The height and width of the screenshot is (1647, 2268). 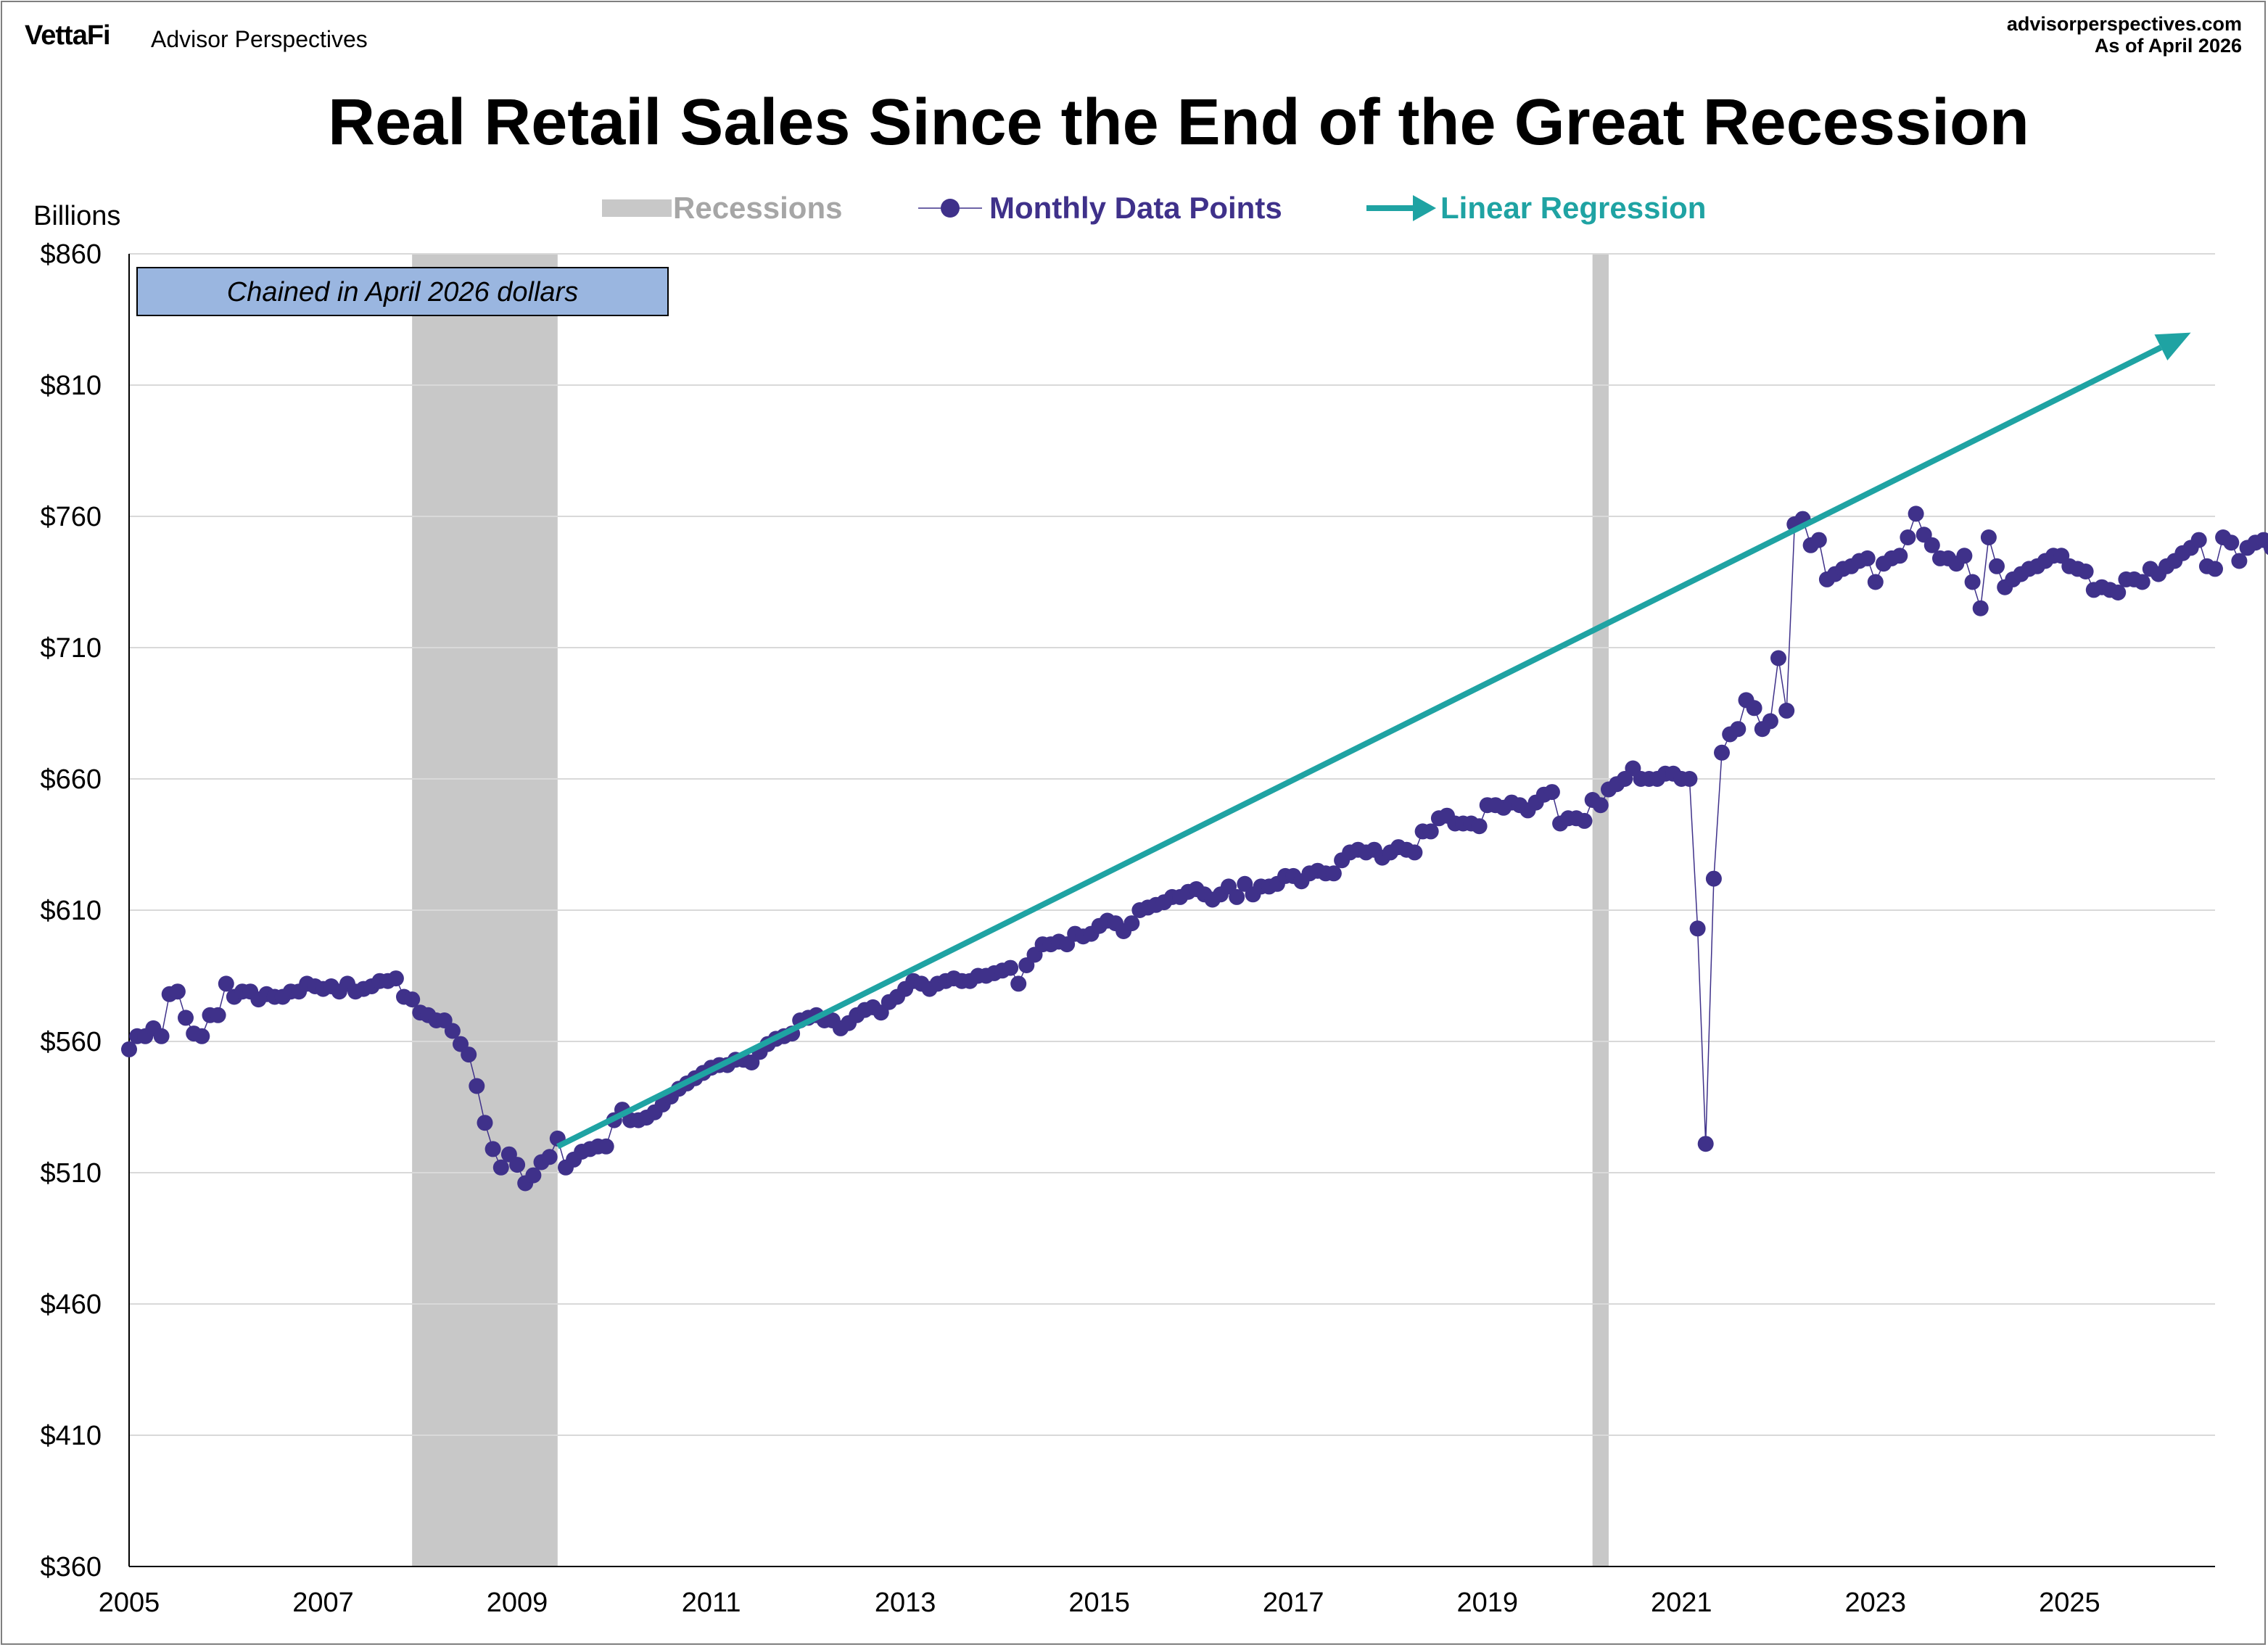 What do you see at coordinates (129, 1603) in the screenshot?
I see `x-tick-label: 2005` at bounding box center [129, 1603].